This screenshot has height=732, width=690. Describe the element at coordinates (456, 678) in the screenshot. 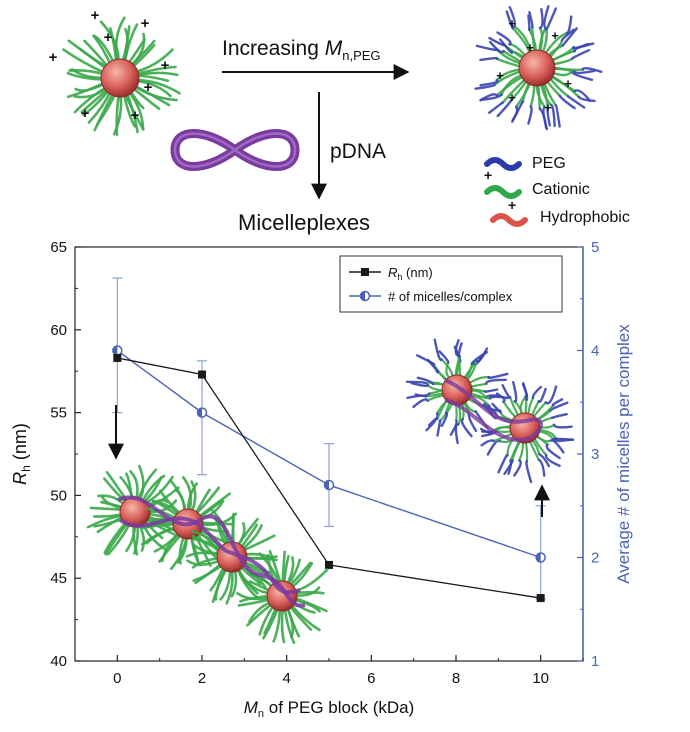

I see `x-tick-label: 8` at that location.